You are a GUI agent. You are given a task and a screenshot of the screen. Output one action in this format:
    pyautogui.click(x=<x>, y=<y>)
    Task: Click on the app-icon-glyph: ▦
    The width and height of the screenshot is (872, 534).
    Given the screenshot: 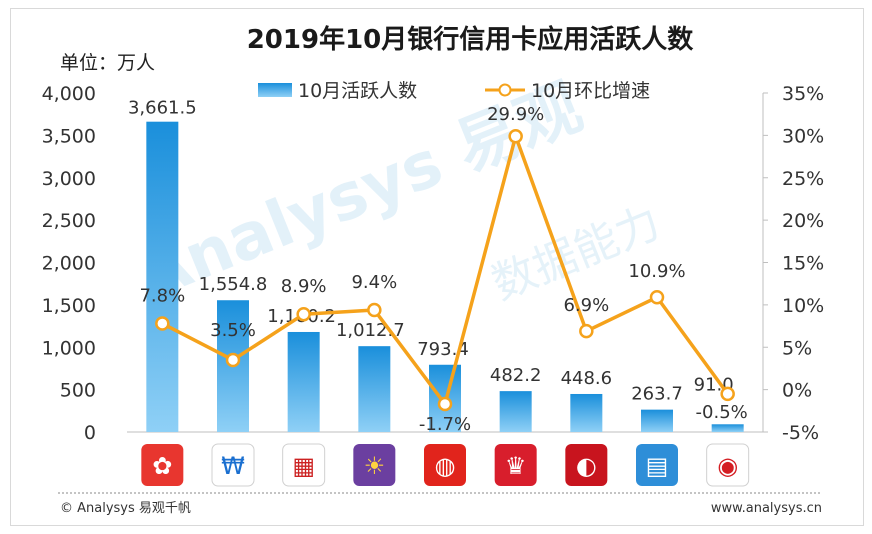 What is the action you would take?
    pyautogui.click(x=303, y=466)
    